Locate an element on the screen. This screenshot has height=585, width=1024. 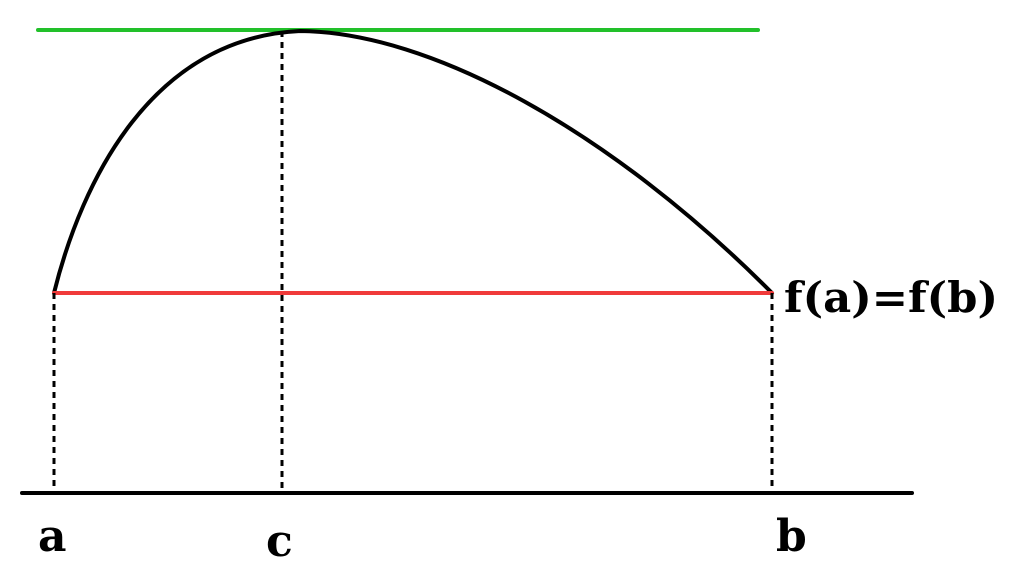
point-a-label: a is located at coordinates (52, 536).